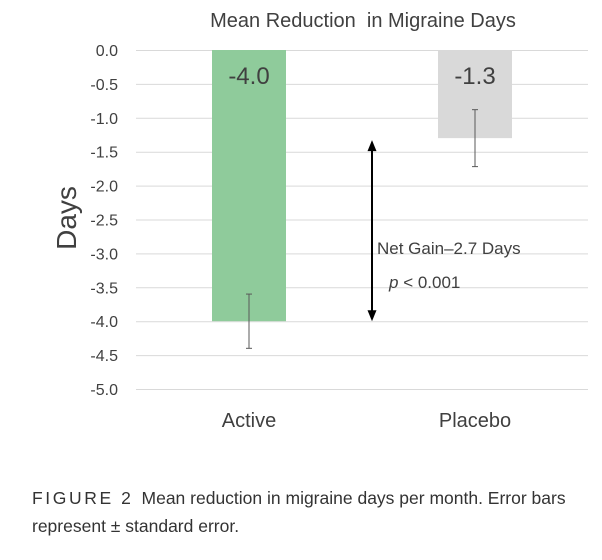 The image size is (602, 560). Describe the element at coordinates (449, 248) in the screenshot. I see `net-gain-label: Net Gain–2.7 Days` at that location.